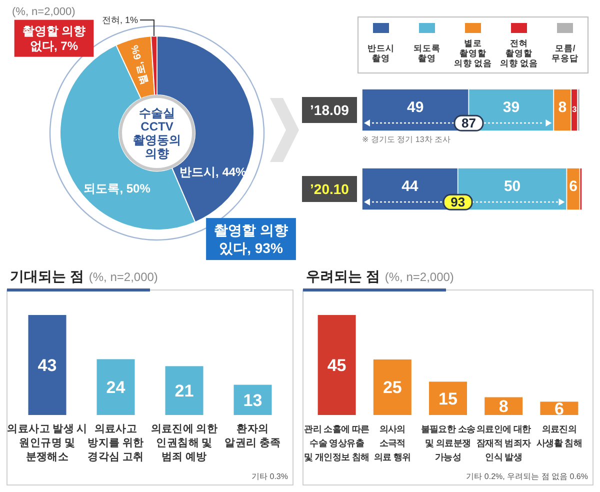 The image size is (600, 492). I want to click on data-label: 15, so click(448, 398).